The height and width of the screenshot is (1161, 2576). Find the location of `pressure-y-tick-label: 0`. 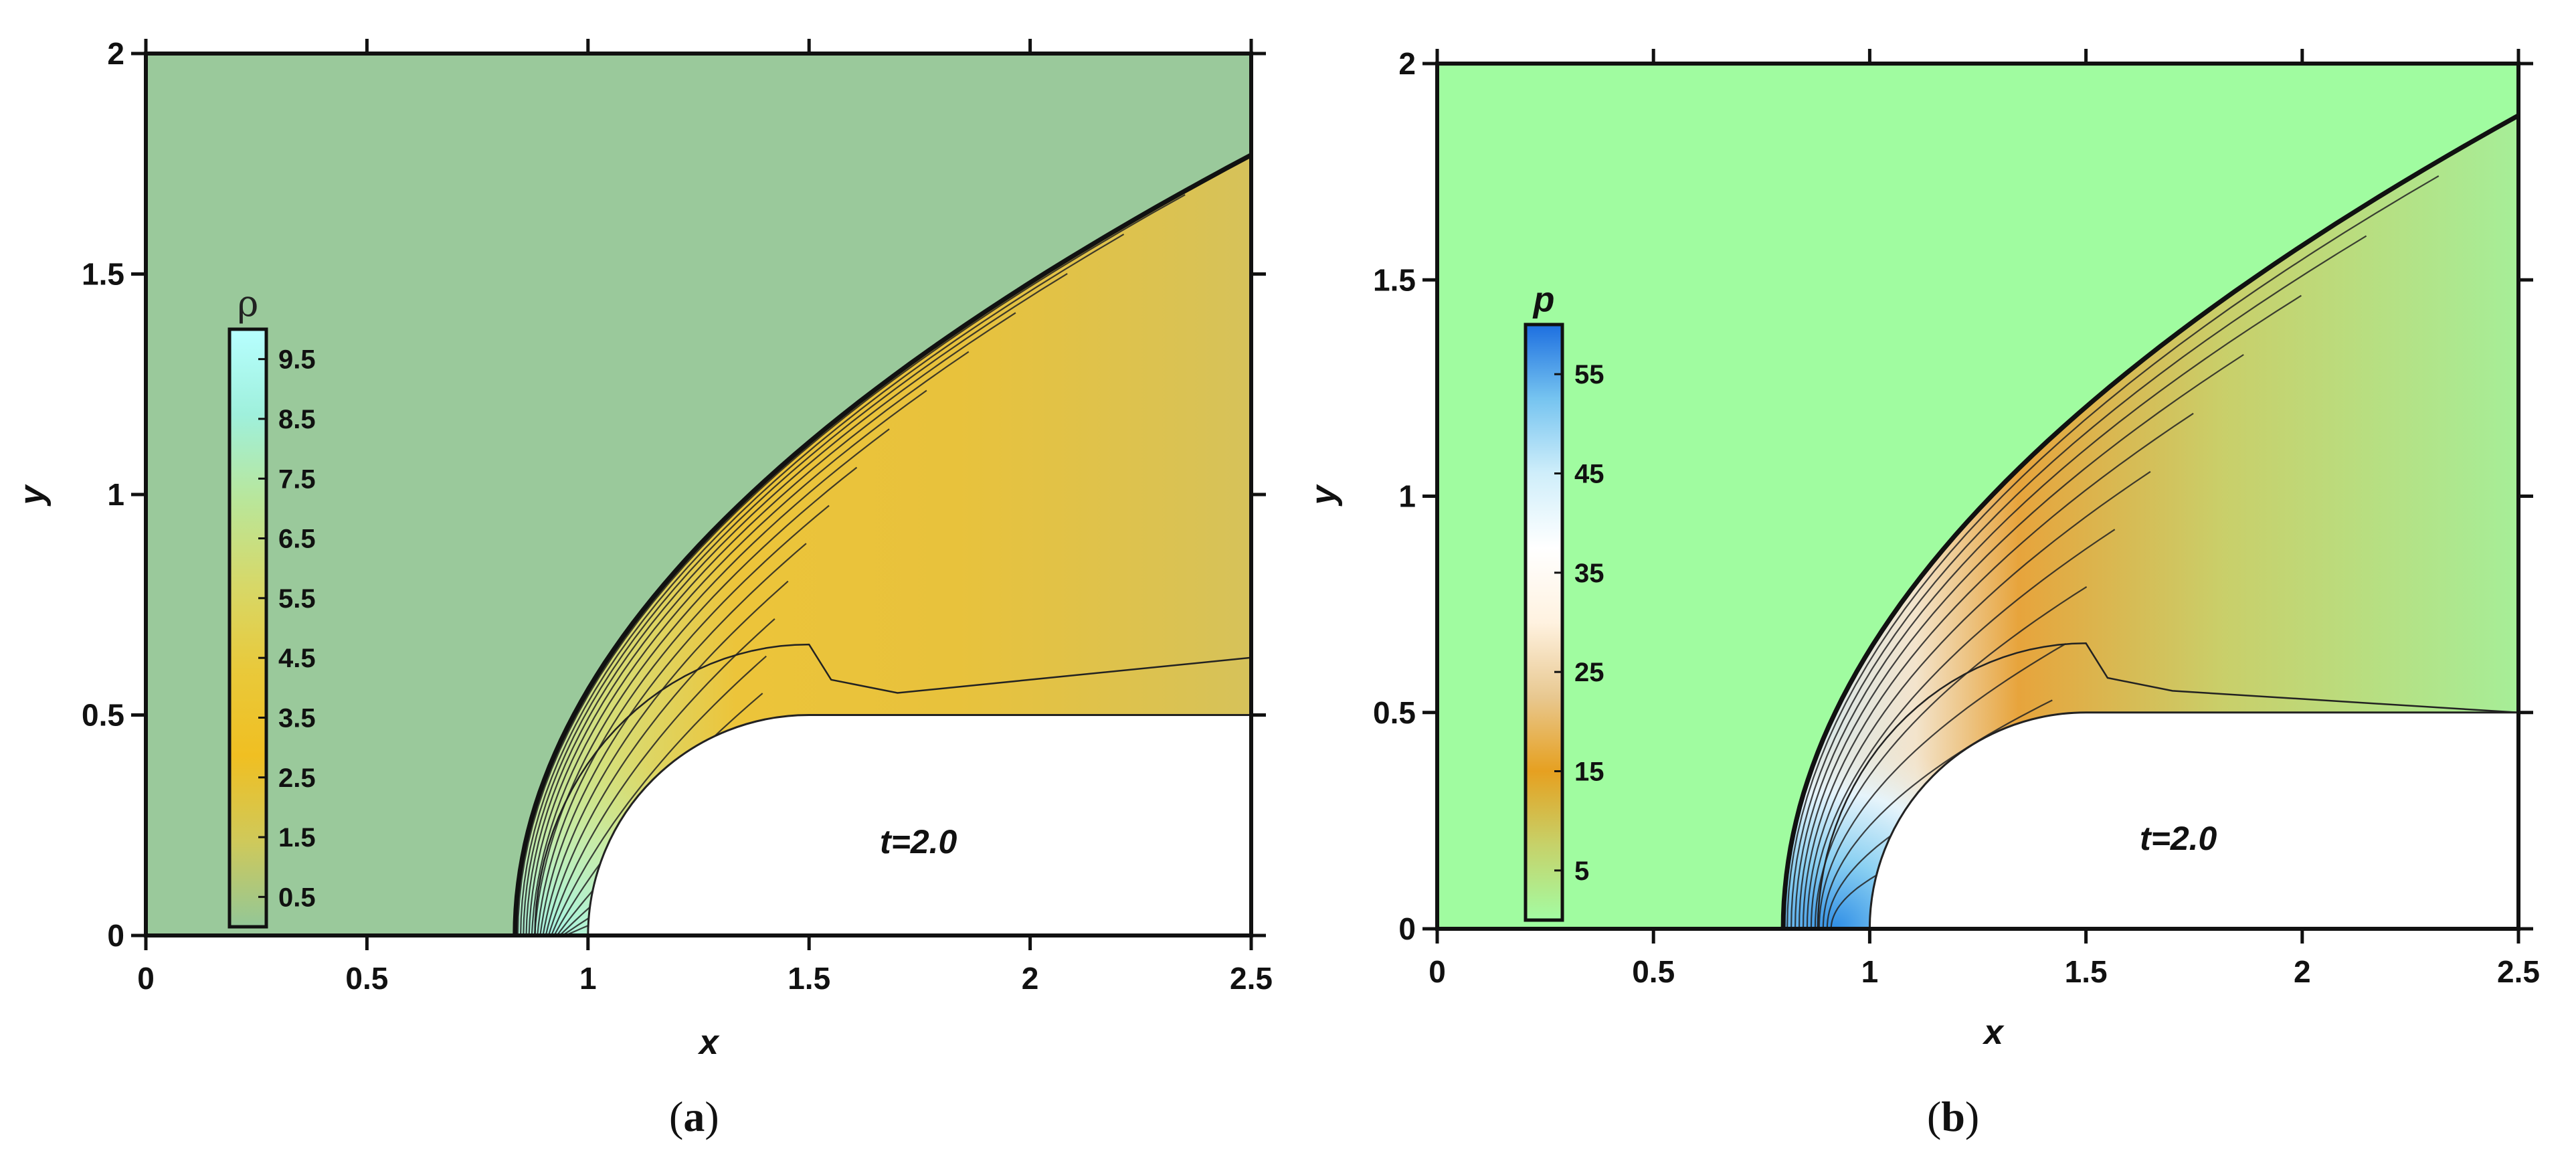

pressure-y-tick-label: 0 is located at coordinates (1407, 928).